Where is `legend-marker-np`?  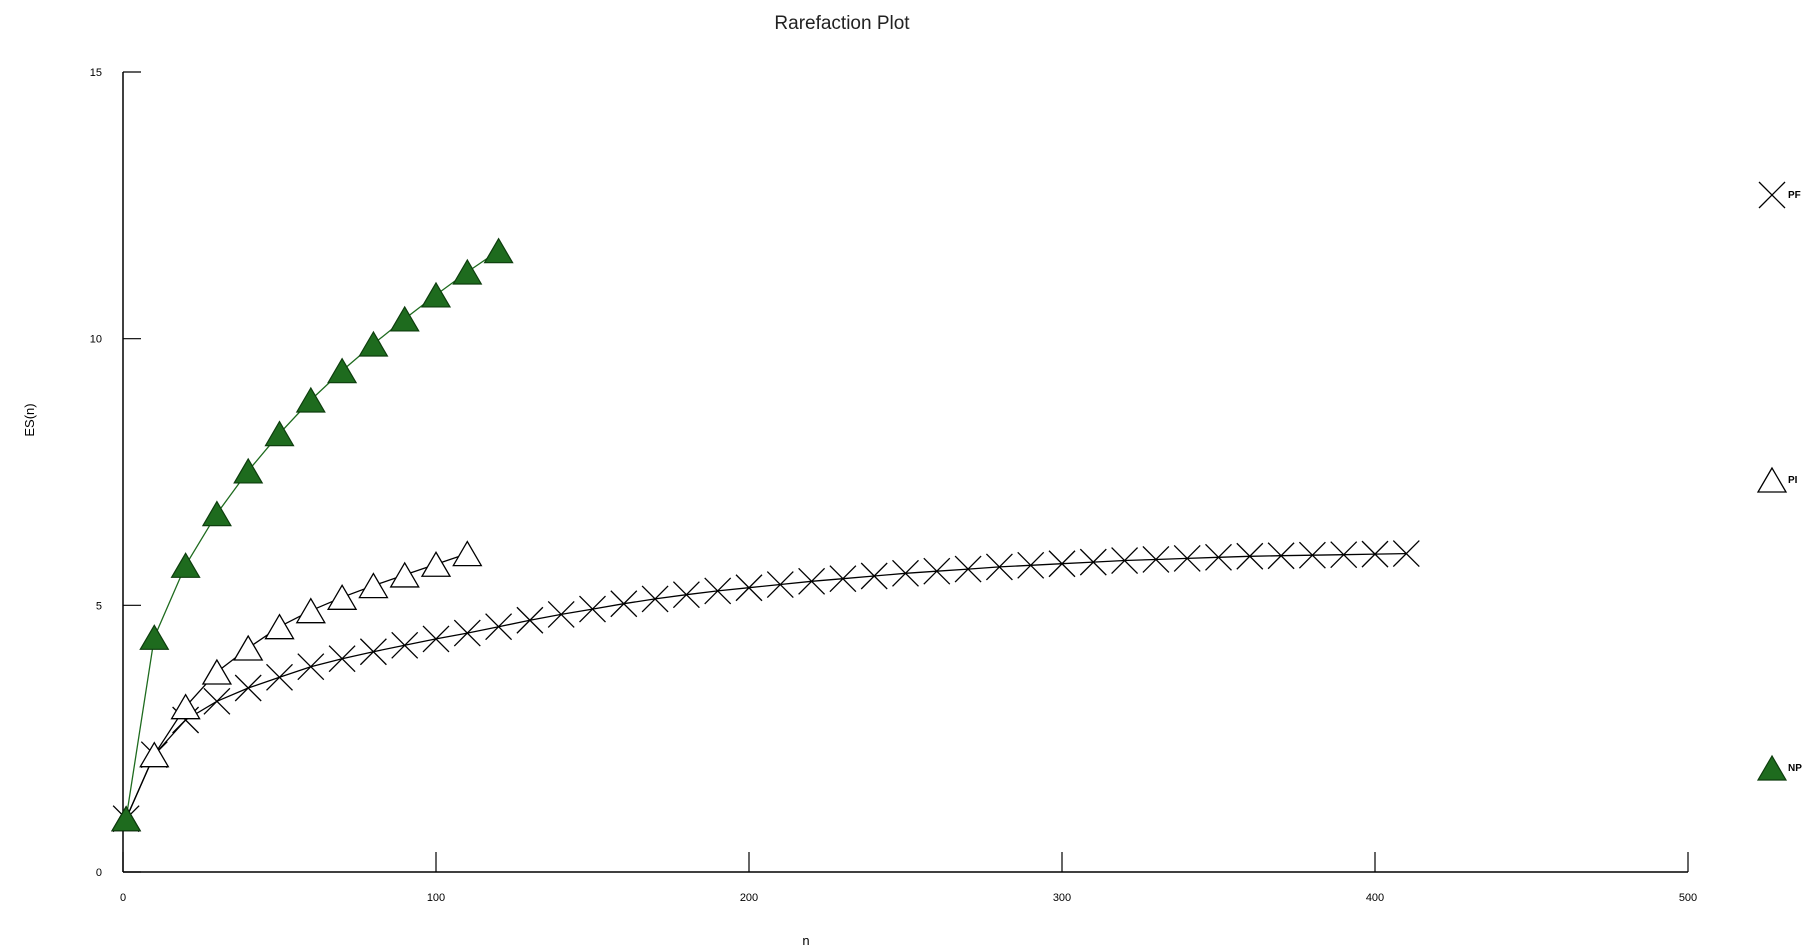
legend-marker-np is located at coordinates (1772, 767).